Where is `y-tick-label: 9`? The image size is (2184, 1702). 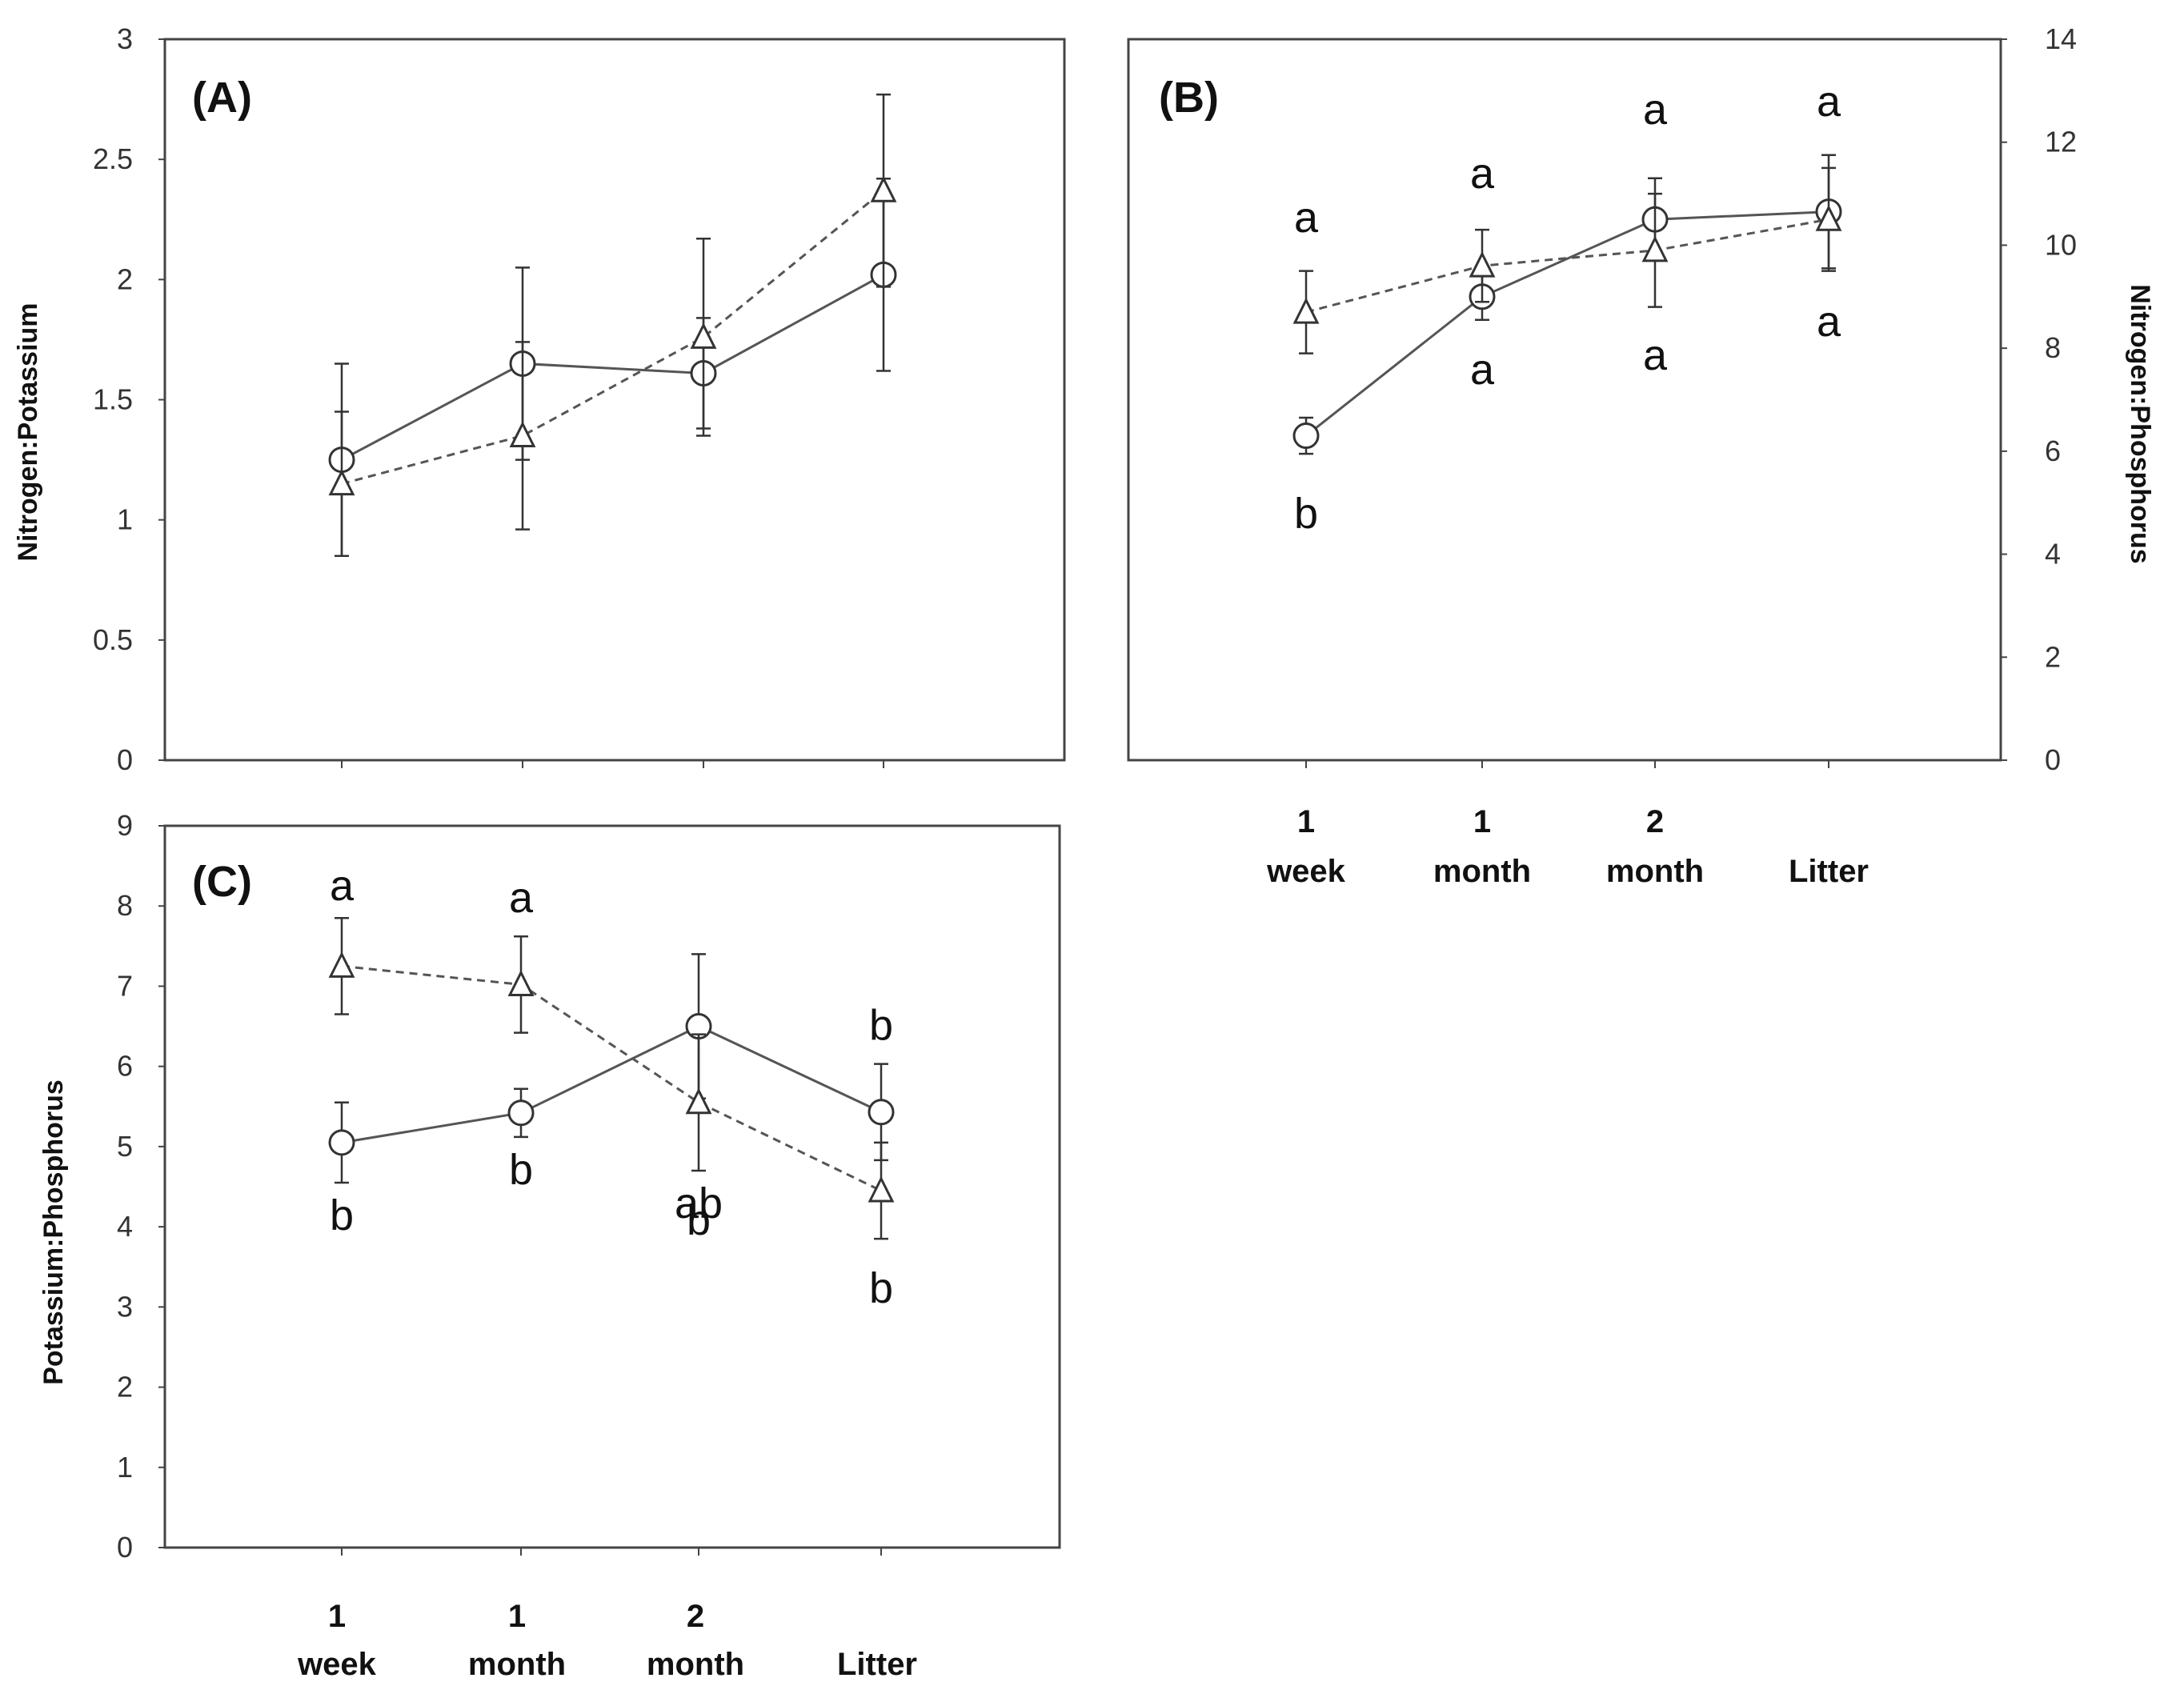 y-tick-label: 9 is located at coordinates (125, 826).